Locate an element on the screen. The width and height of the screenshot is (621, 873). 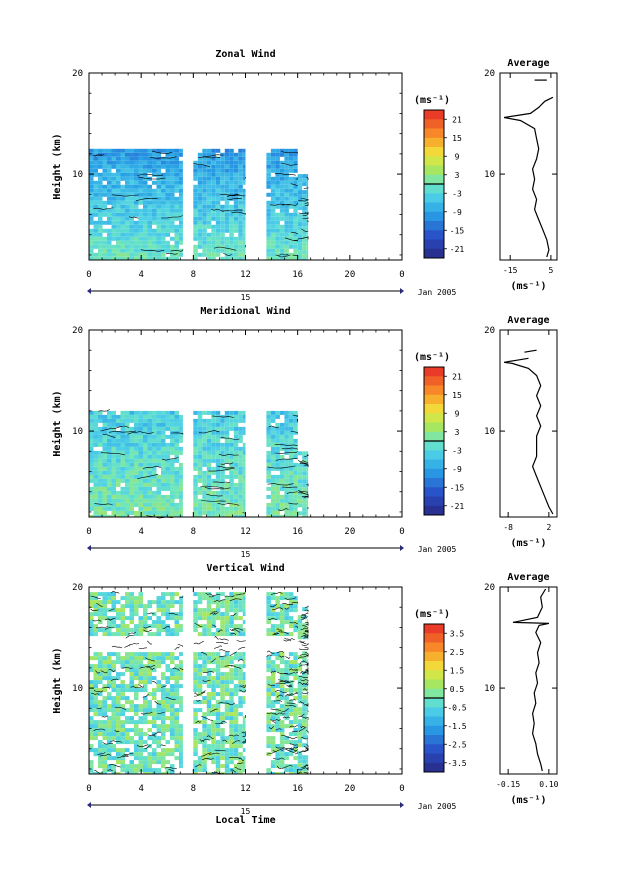
average-y-tick-label: 20 is located at coordinates (489, 588).